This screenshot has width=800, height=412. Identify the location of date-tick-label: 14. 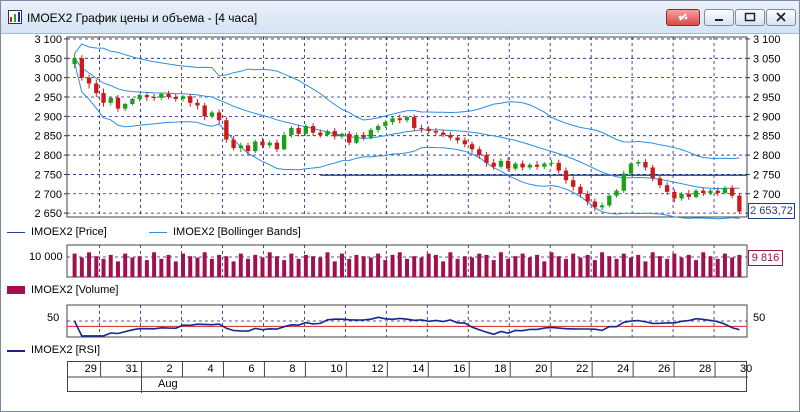
(418, 369).